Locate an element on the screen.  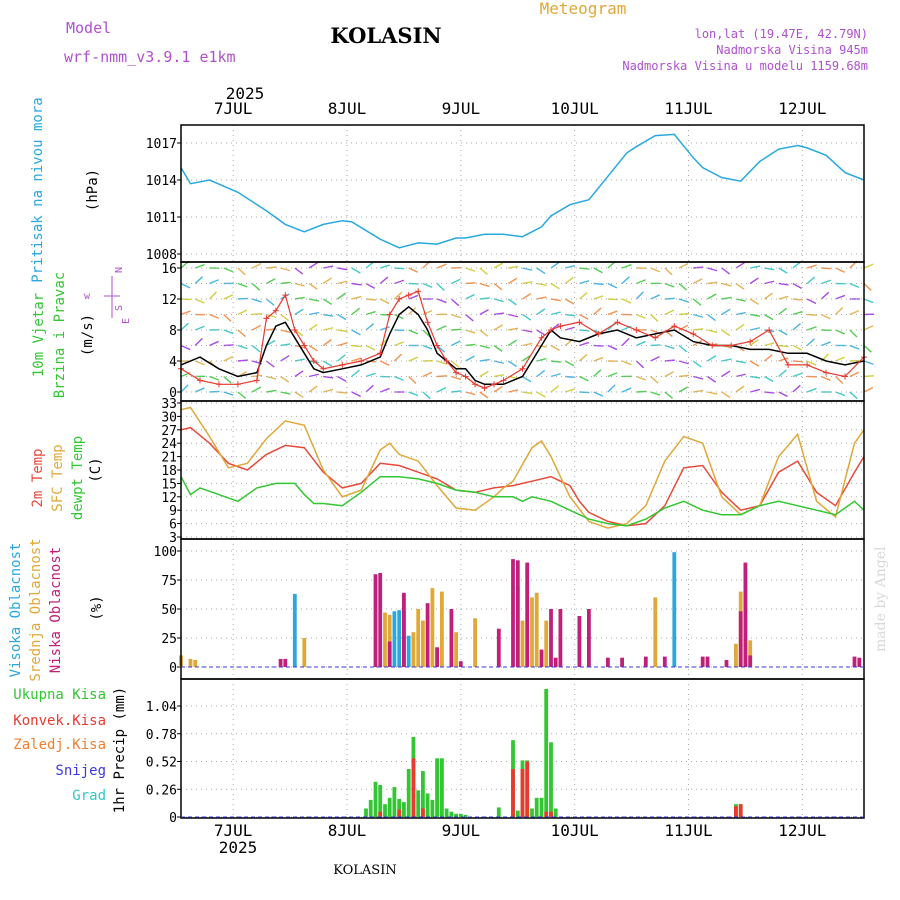
precip-ytick-label: 0.26 is located at coordinates (161, 790).